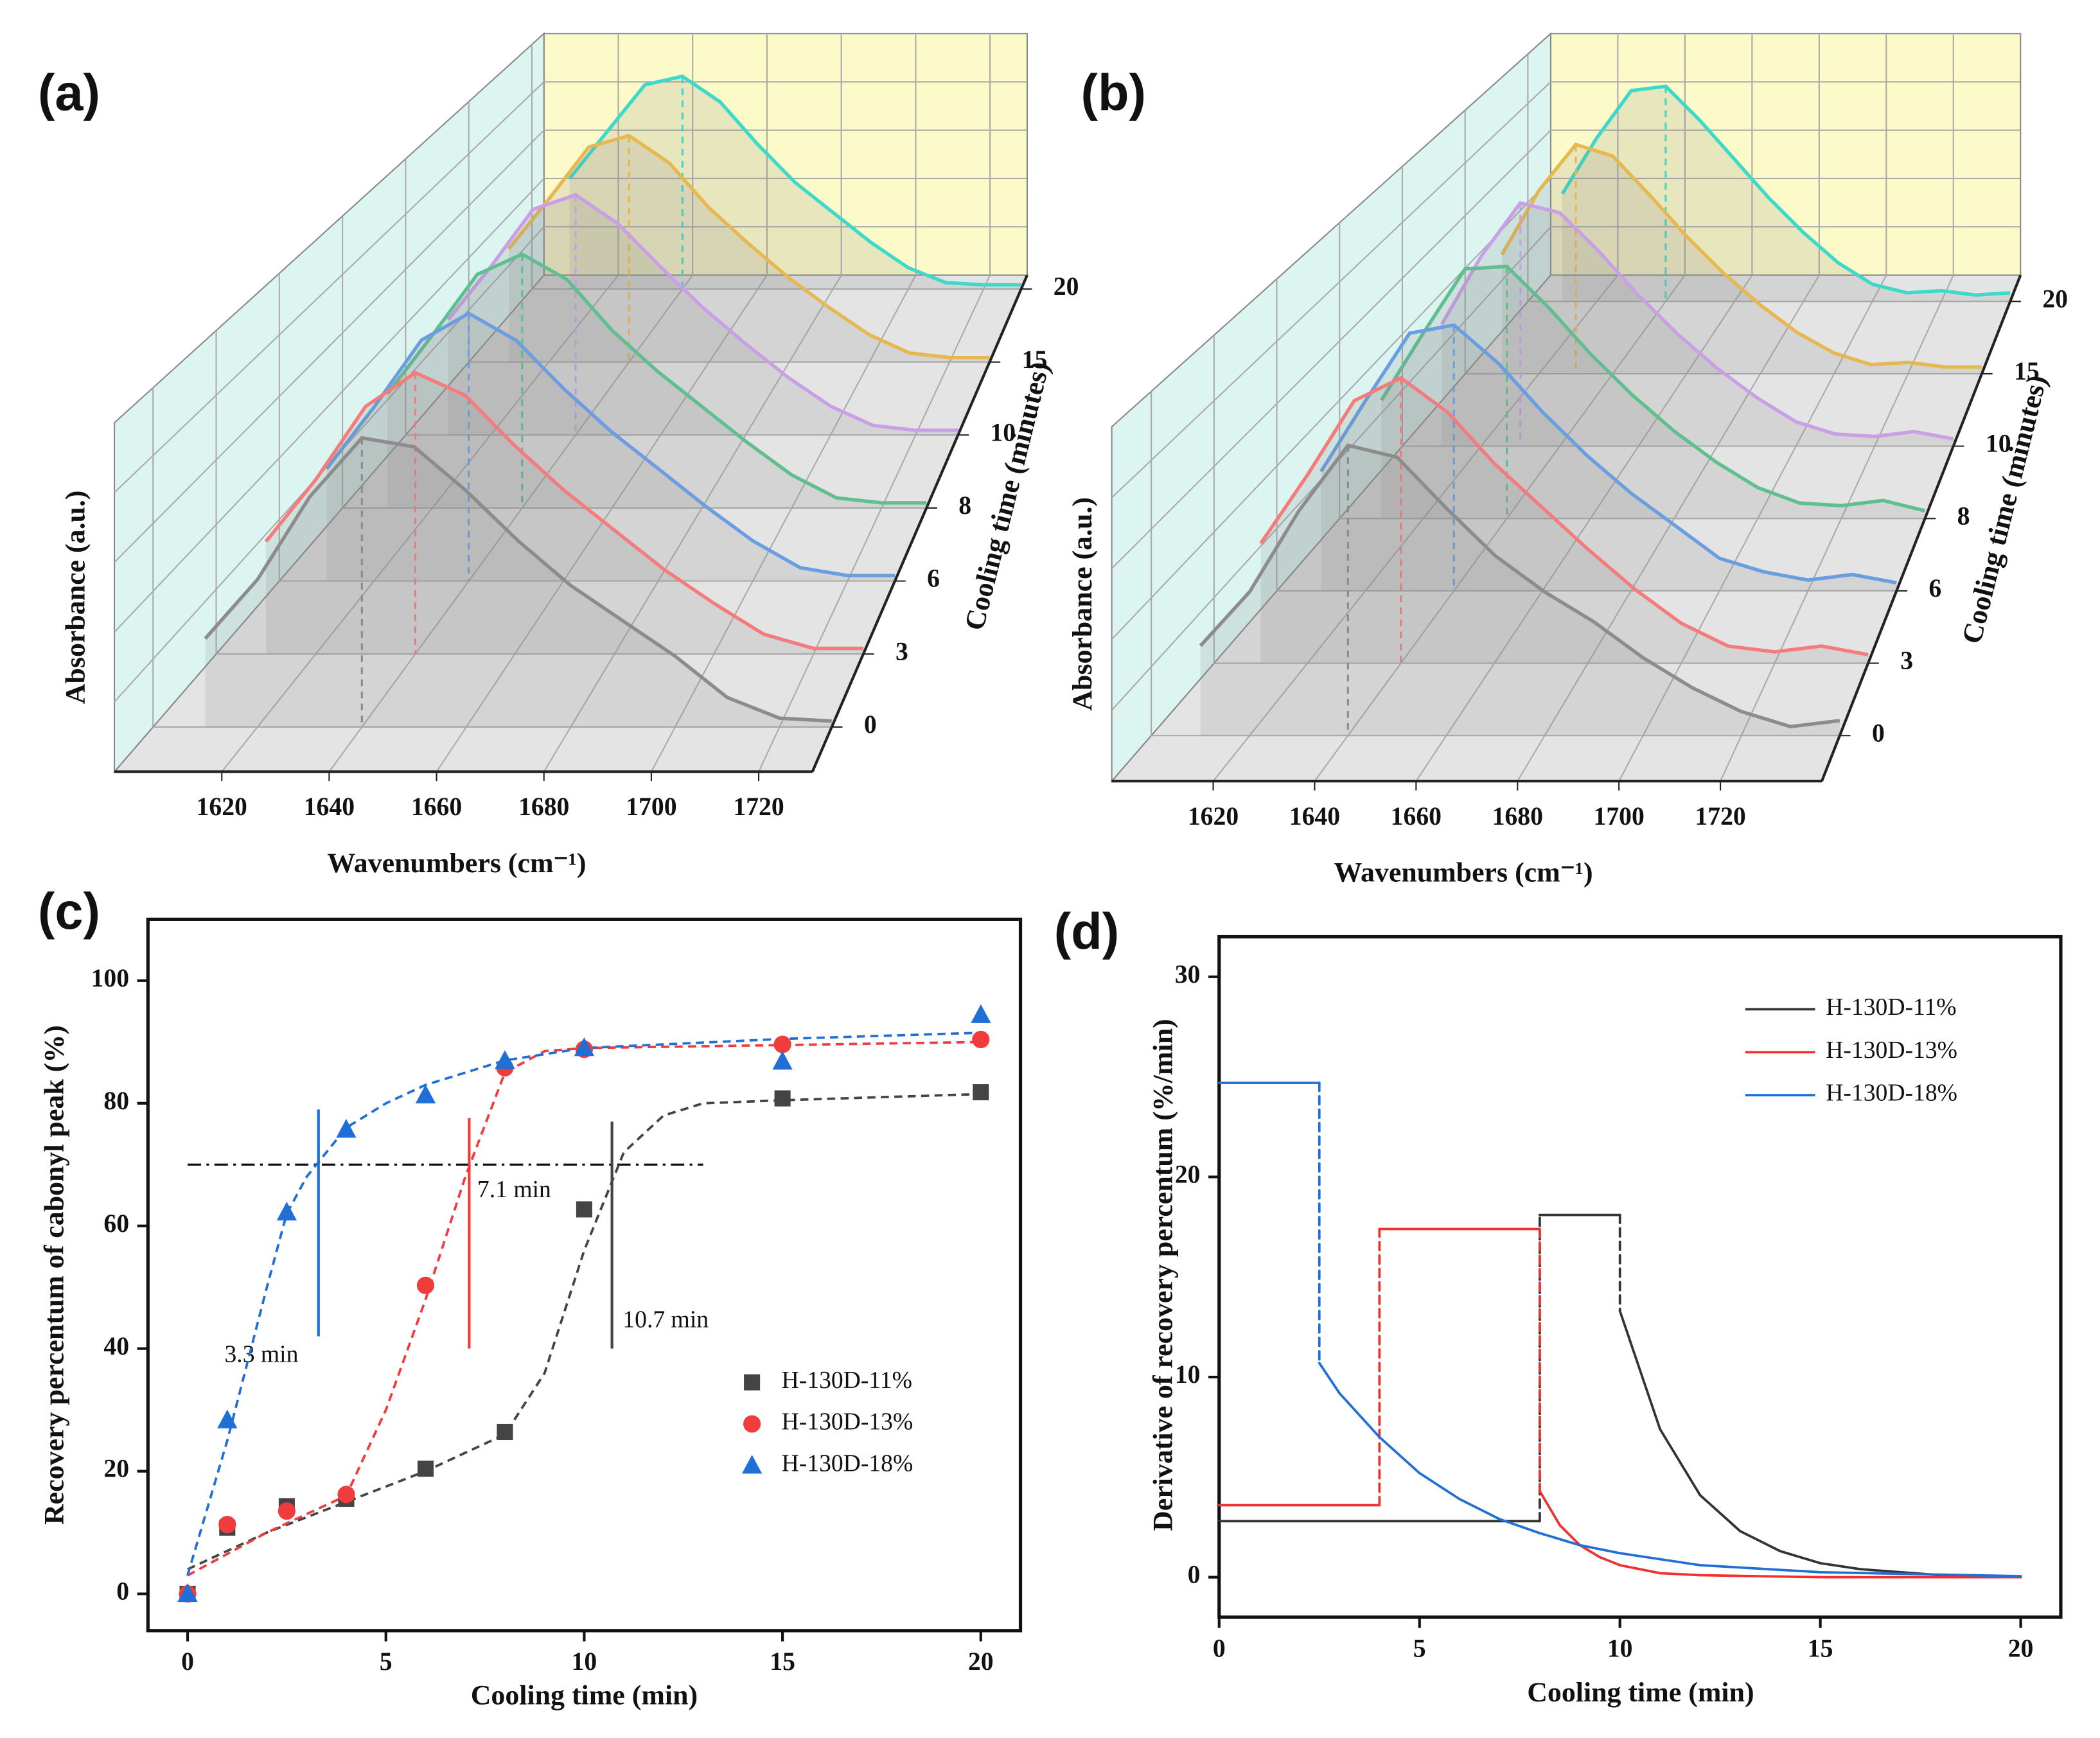 The width and height of the screenshot is (2100, 1738). What do you see at coordinates (1082, 604) in the screenshot?
I see `y-axis-title: Absorbance (a.u.)` at bounding box center [1082, 604].